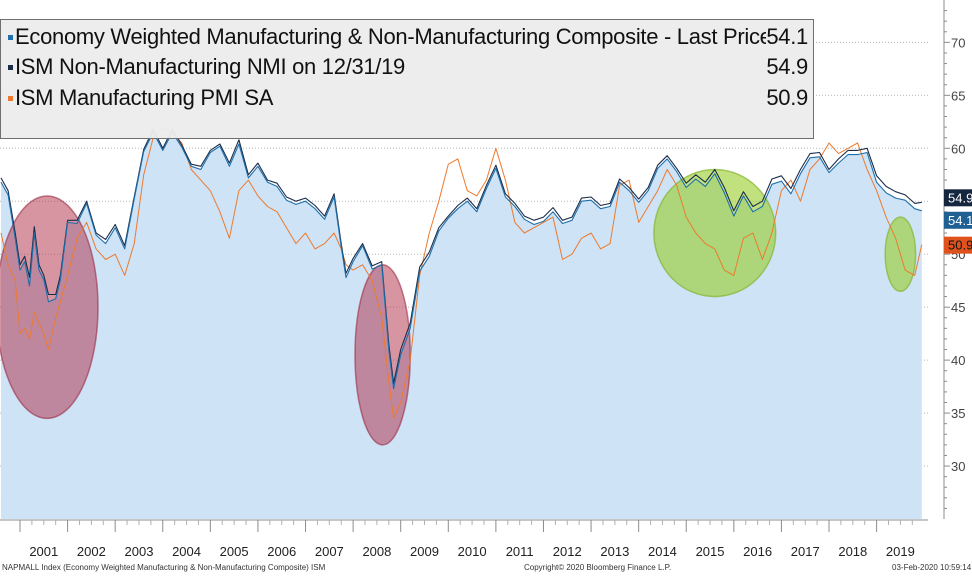 This screenshot has width=972, height=579. I want to click on last-value-label: 54.1, so click(958, 220).